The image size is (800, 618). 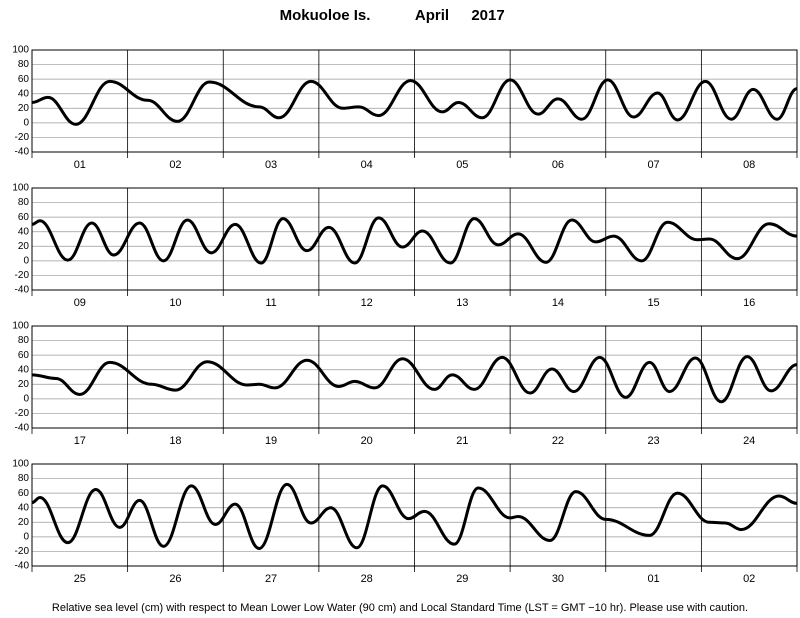 What do you see at coordinates (653, 303) in the screenshot?
I see `day-label: 15` at bounding box center [653, 303].